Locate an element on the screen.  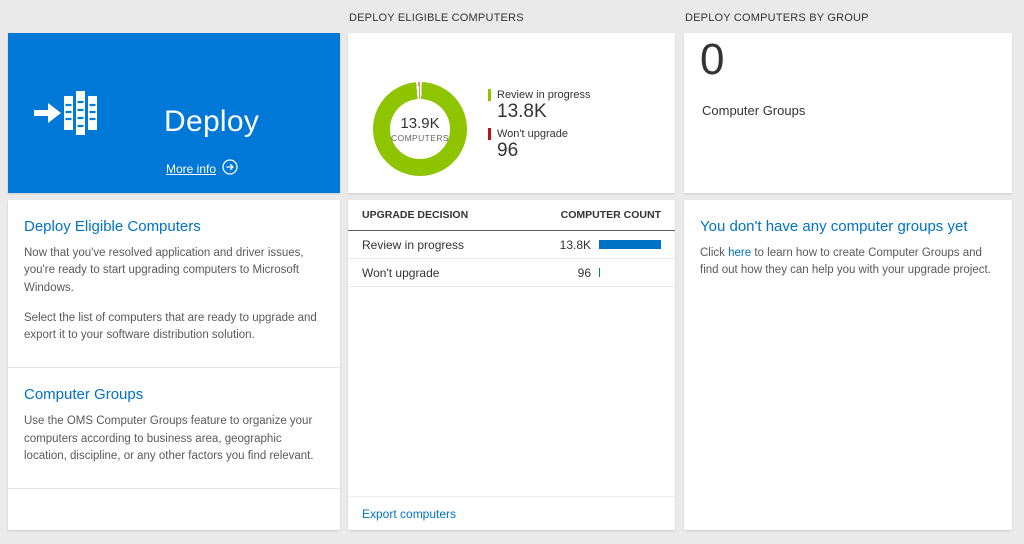
donut-center: 13.9K COMPUTERS is located at coordinates (420, 129).